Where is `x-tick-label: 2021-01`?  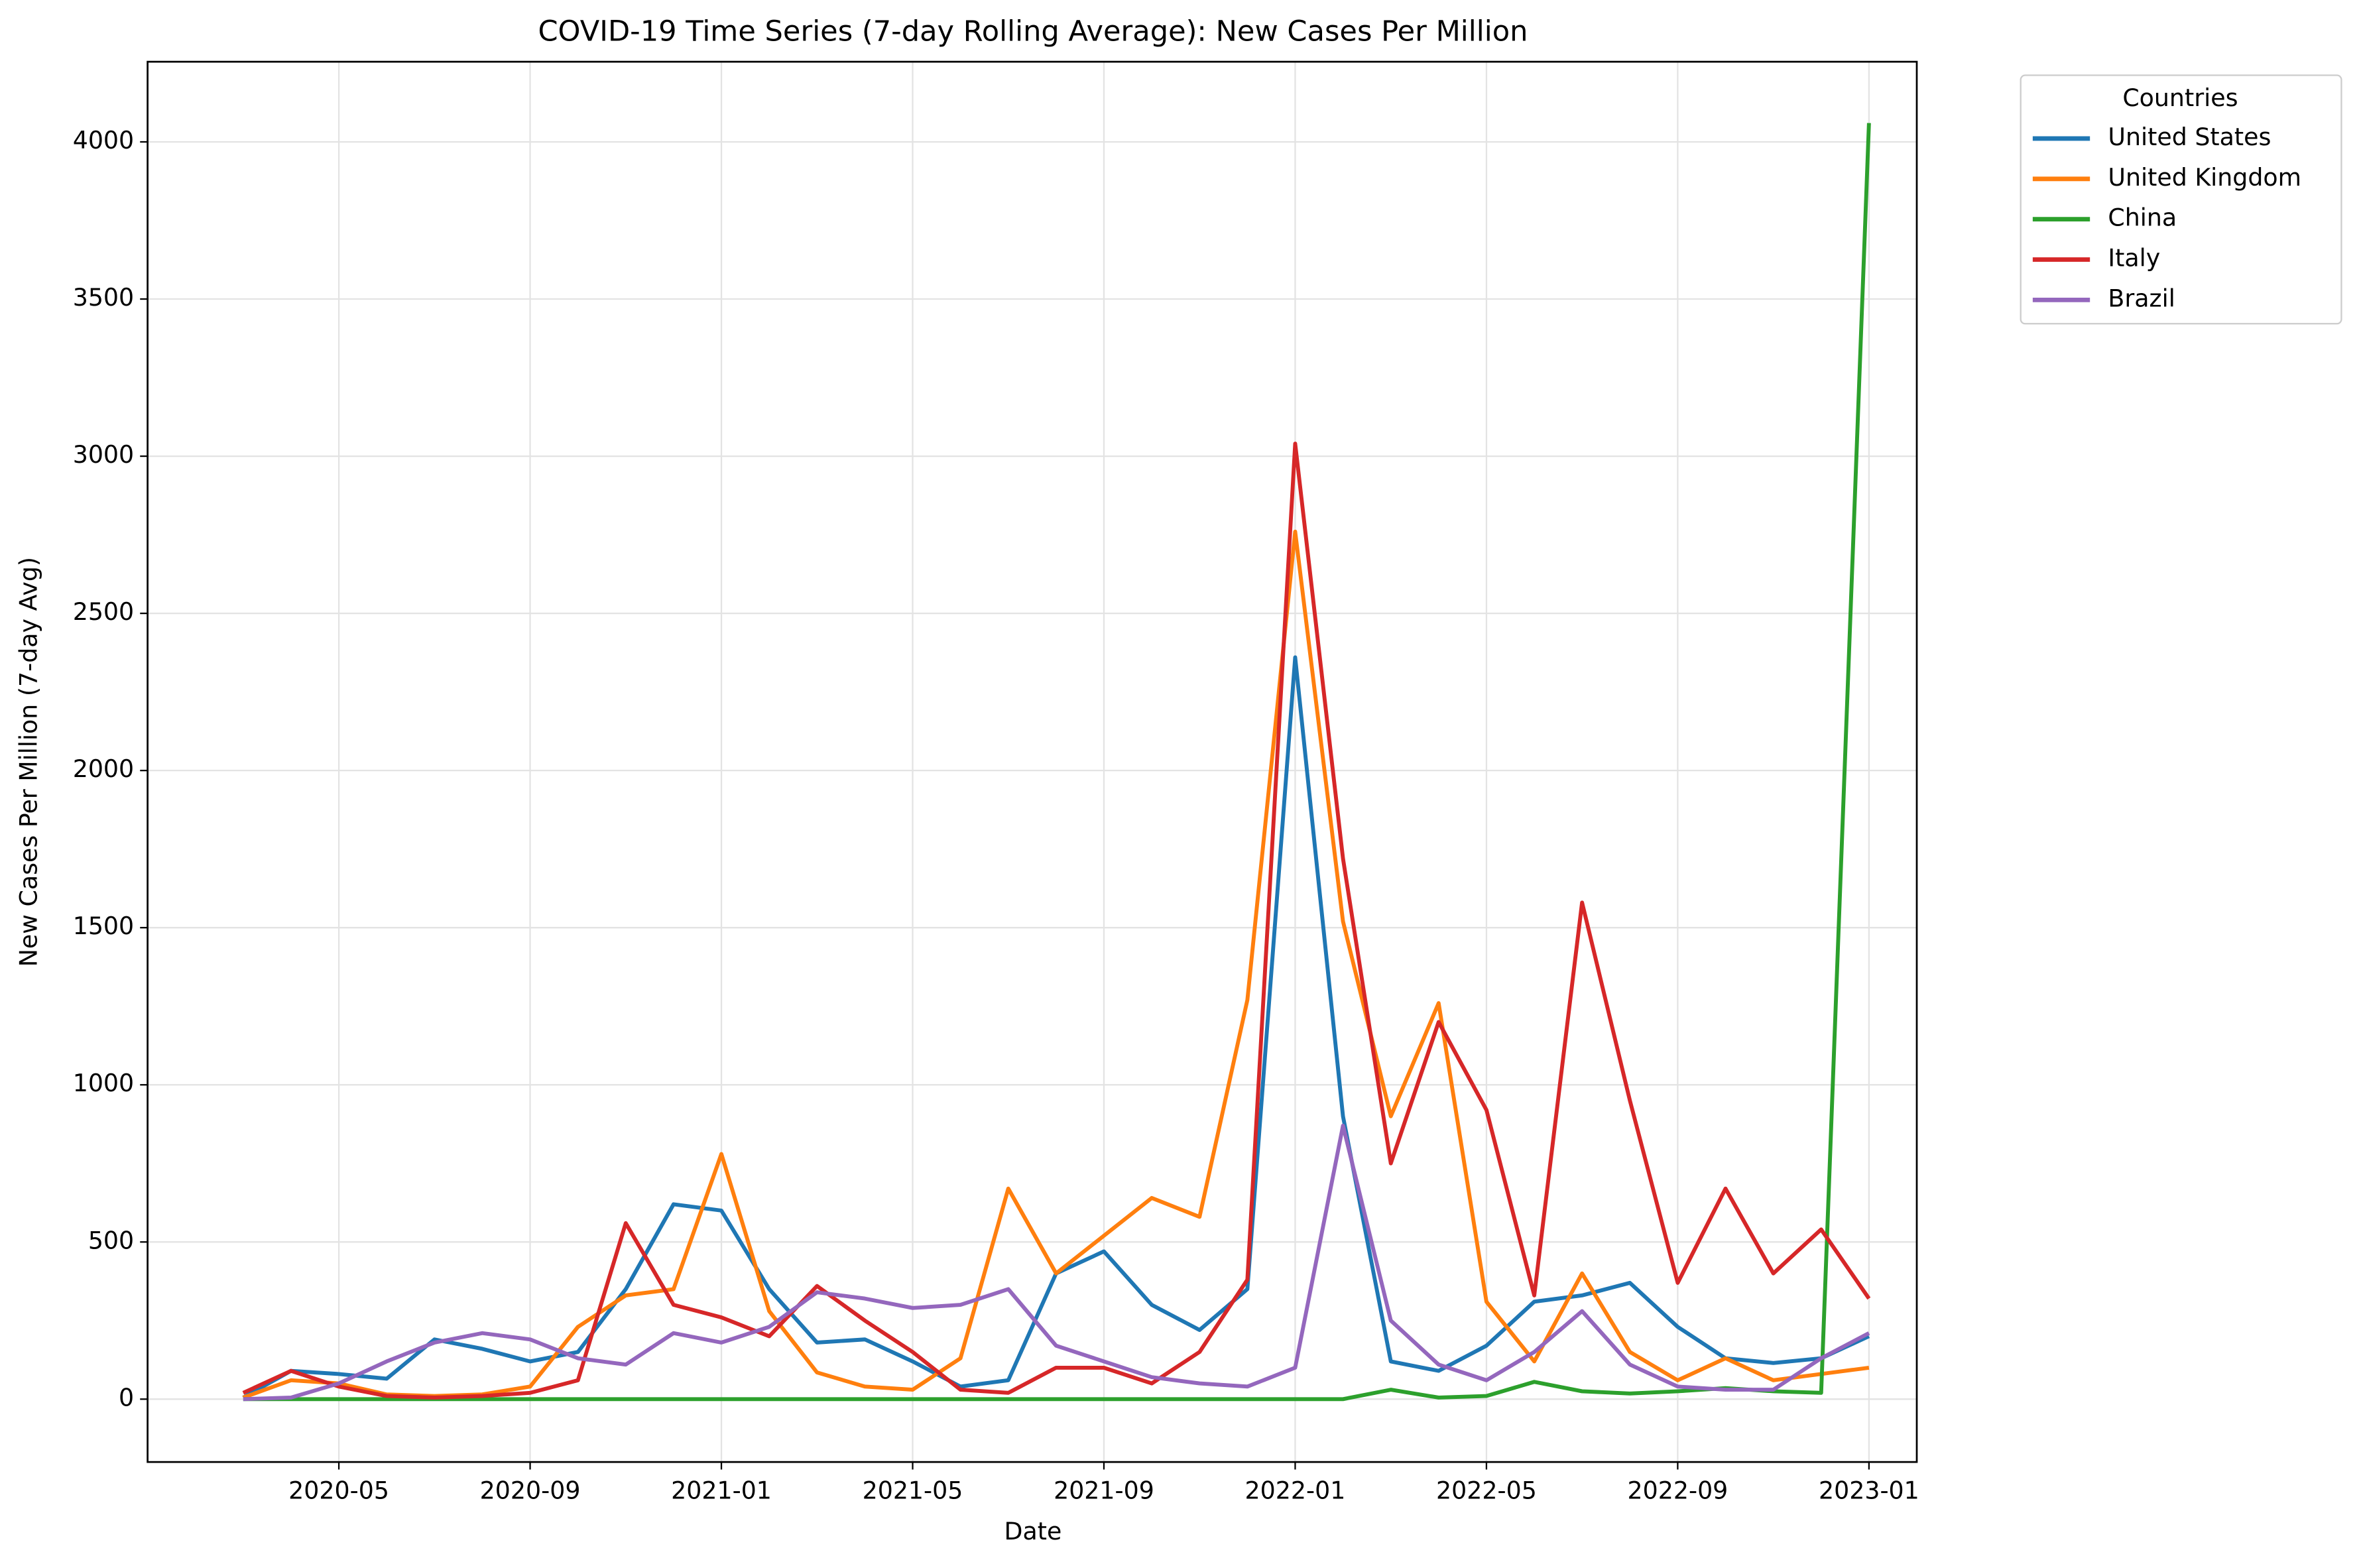
x-tick-label: 2021-01 is located at coordinates (721, 1491).